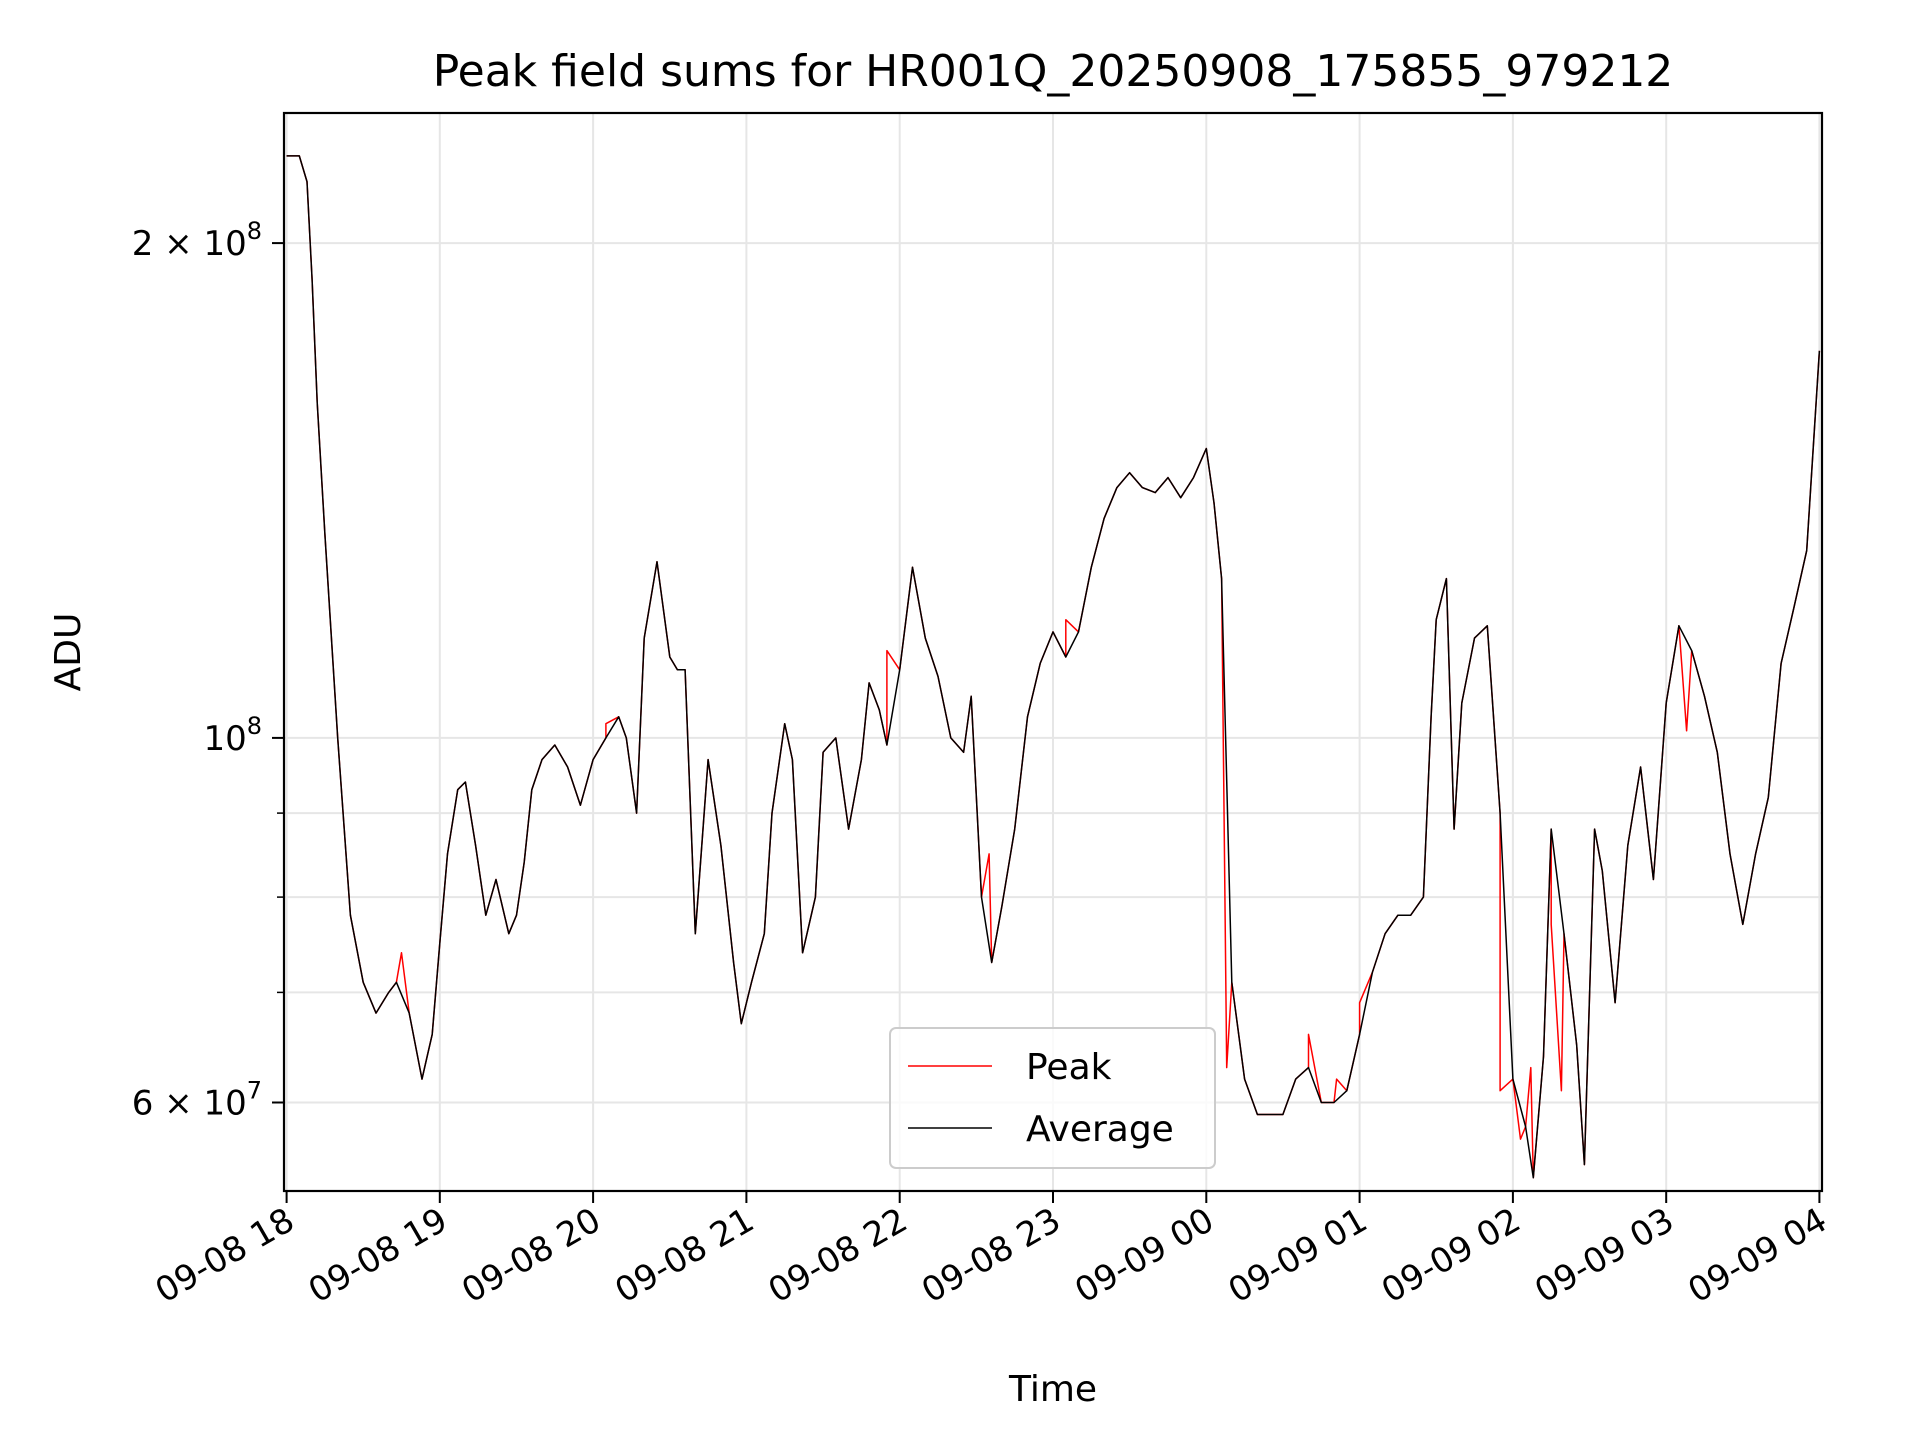 The image size is (1920, 1440). Describe the element at coordinates (1052, 1389) in the screenshot. I see `x-axis-label: Time` at that location.